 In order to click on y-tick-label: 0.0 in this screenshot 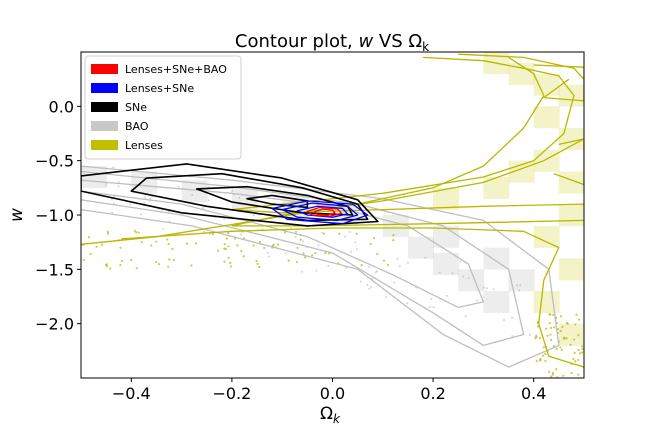, I will do `click(61, 106)`.